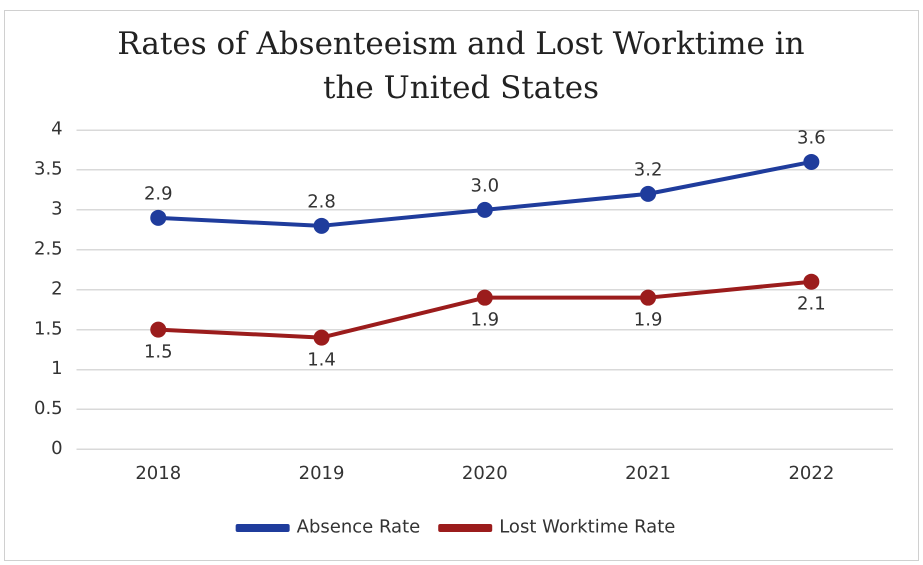 Image resolution: width=923 pixels, height=565 pixels. Describe the element at coordinates (485, 473) in the screenshot. I see `x-tick-label: 2020` at that location.